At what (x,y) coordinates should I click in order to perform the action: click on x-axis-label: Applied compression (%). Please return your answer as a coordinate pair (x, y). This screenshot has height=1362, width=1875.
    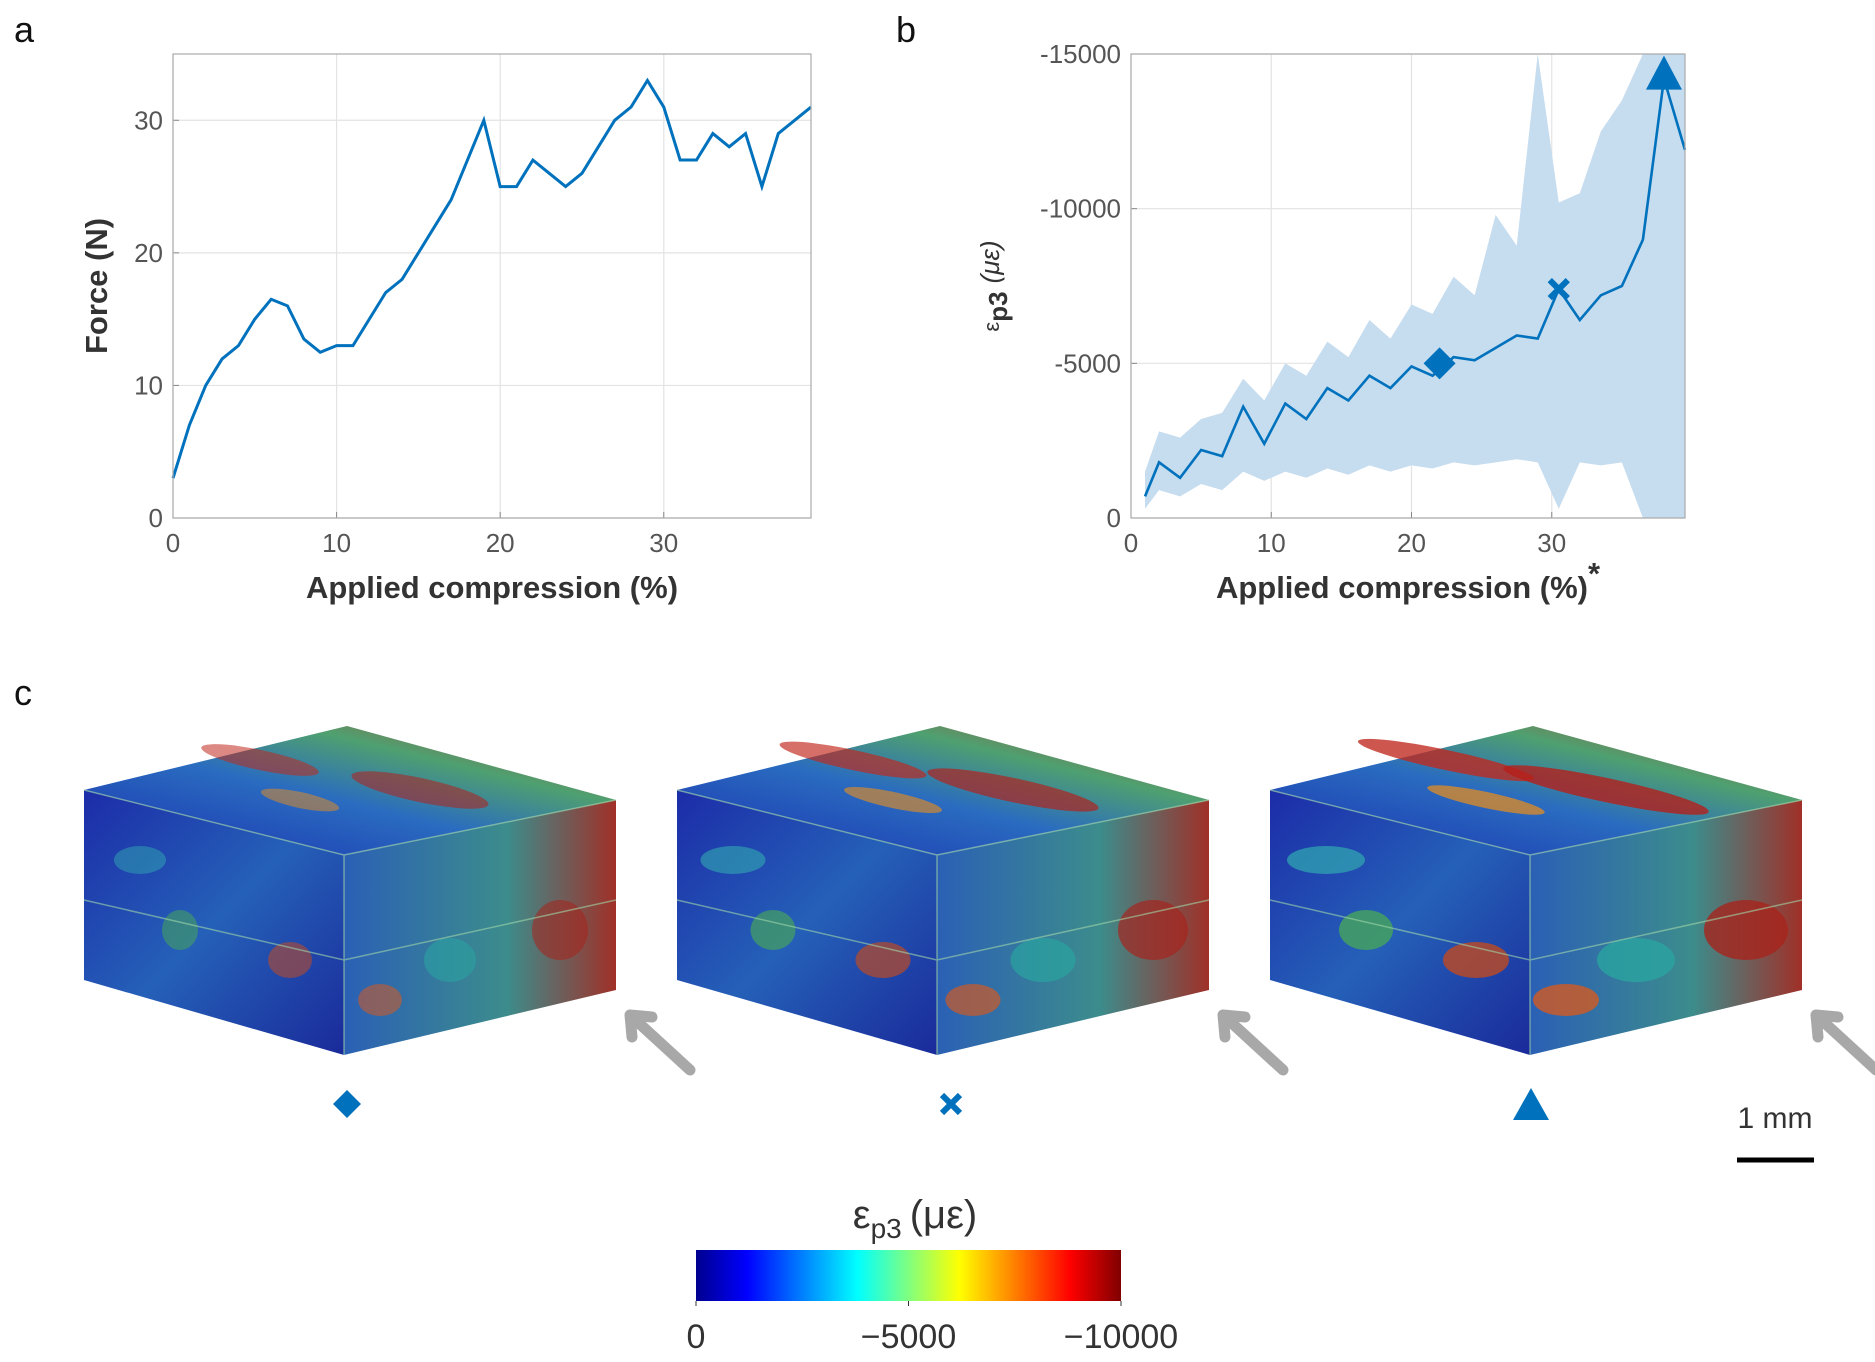
    Looking at the image, I should click on (492, 587).